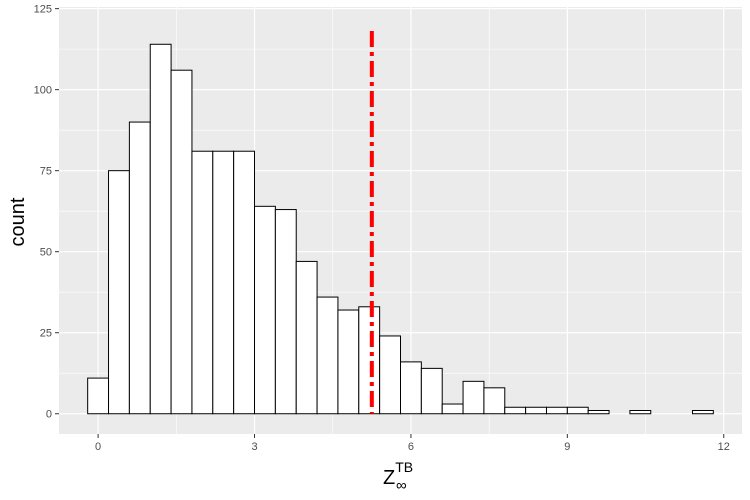 This screenshot has height=500, width=750. I want to click on y-tick-label: 25, so click(46, 334).